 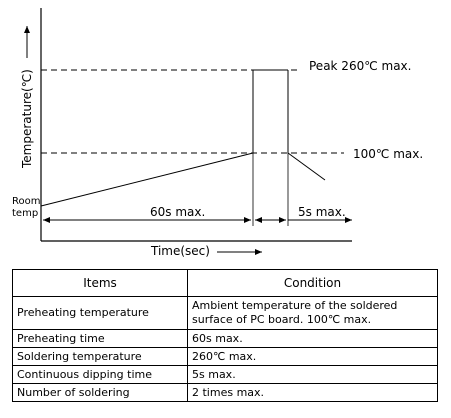 I want to click on table-row: Preheating time 60s max., so click(x=225, y=338).